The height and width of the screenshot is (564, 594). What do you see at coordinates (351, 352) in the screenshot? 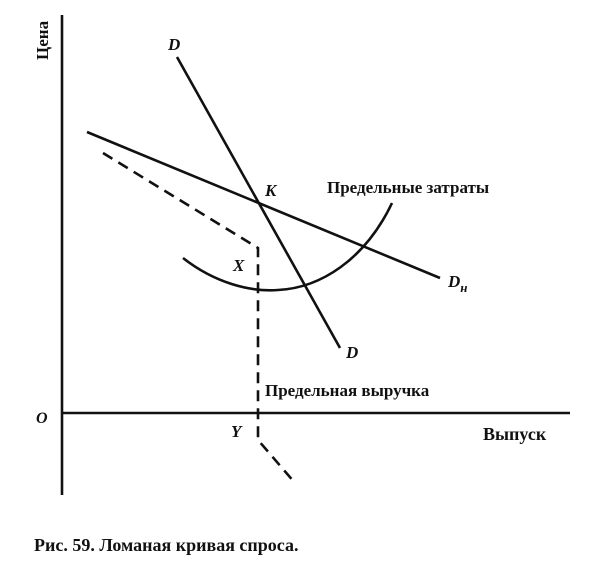
I see `demand-steep-bottom-label: D` at bounding box center [351, 352].